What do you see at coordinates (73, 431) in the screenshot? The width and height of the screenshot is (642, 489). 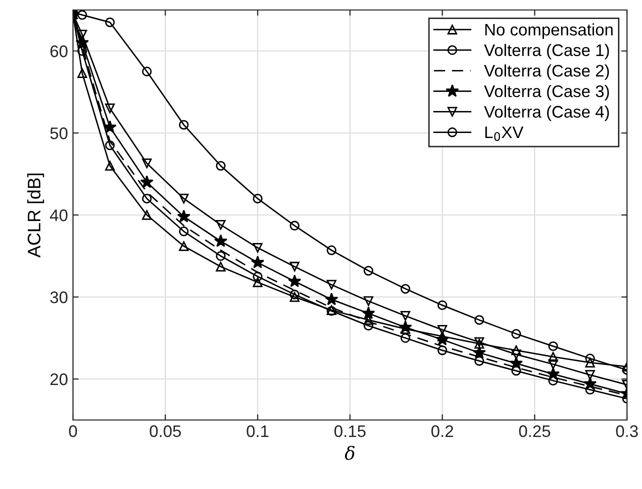 I see `x-tick-label: 0` at bounding box center [73, 431].